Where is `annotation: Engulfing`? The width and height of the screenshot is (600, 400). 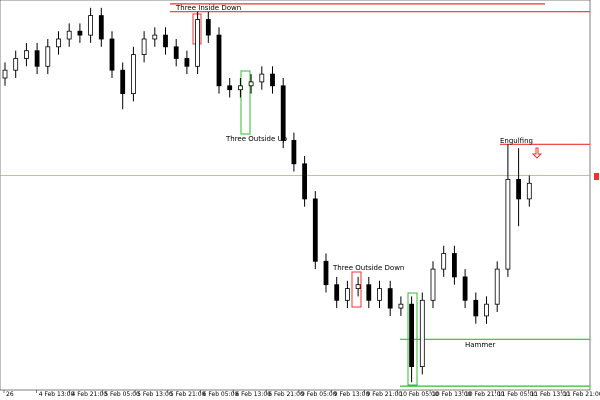 annotation: Engulfing is located at coordinates (516, 141).